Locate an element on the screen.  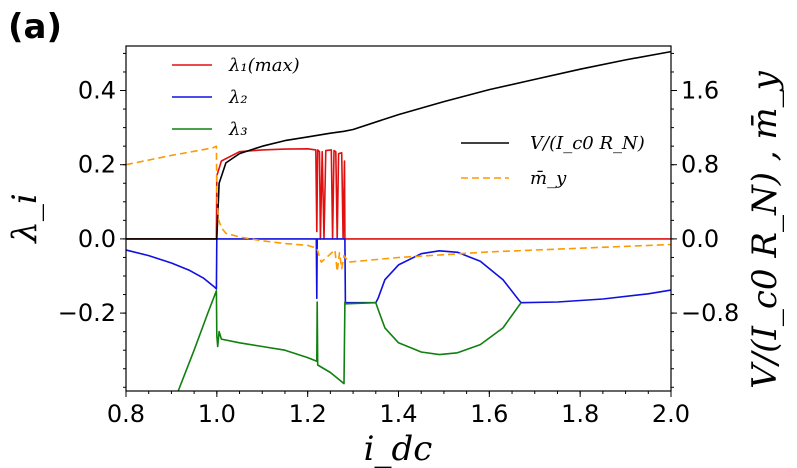
x-tick-label: 1.8 is located at coordinates (580, 414).